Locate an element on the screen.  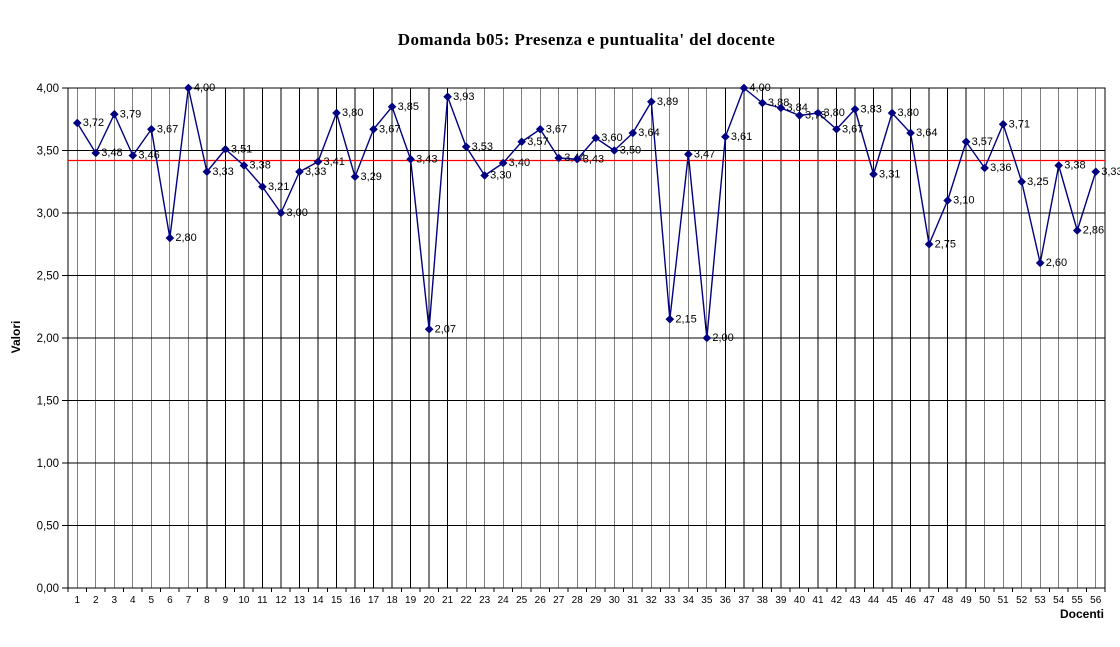
y-tick-label: 3,00 is located at coordinates (48, 214).